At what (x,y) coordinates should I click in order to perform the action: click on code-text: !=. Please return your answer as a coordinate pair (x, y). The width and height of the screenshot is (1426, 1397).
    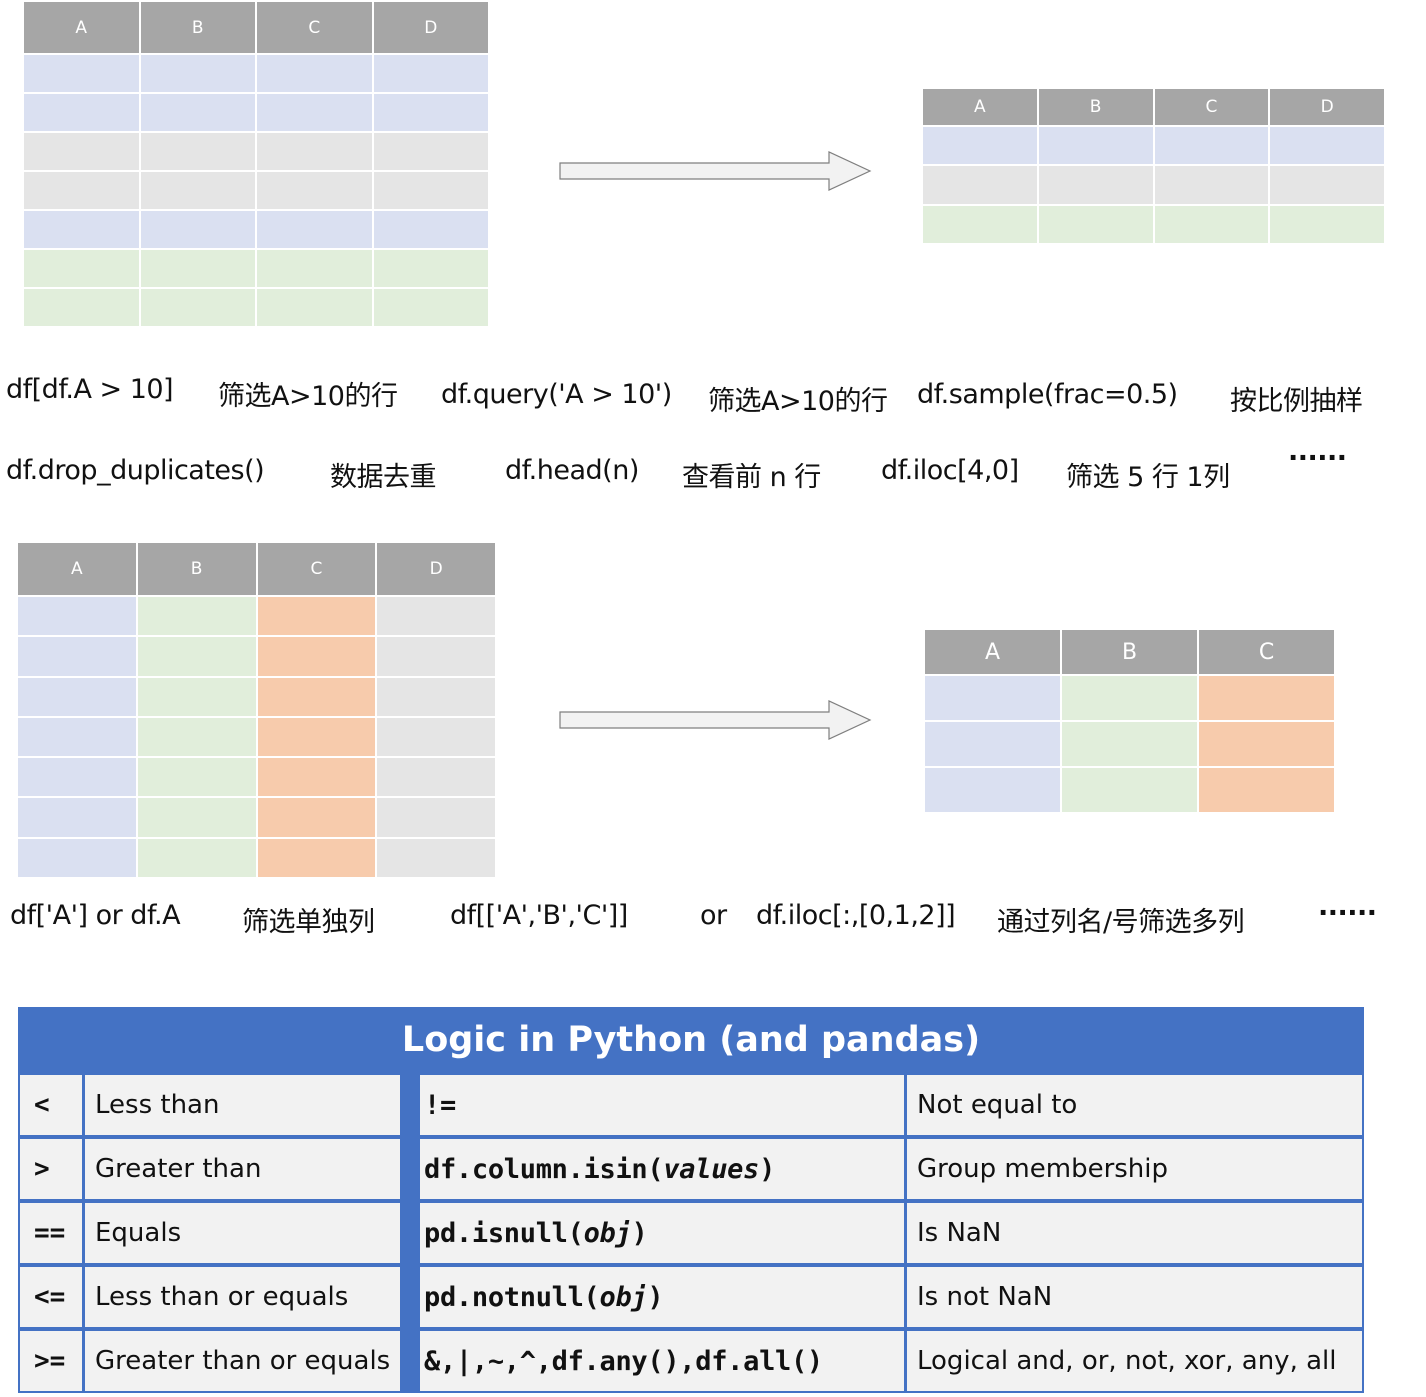
    Looking at the image, I should click on (440, 1105).